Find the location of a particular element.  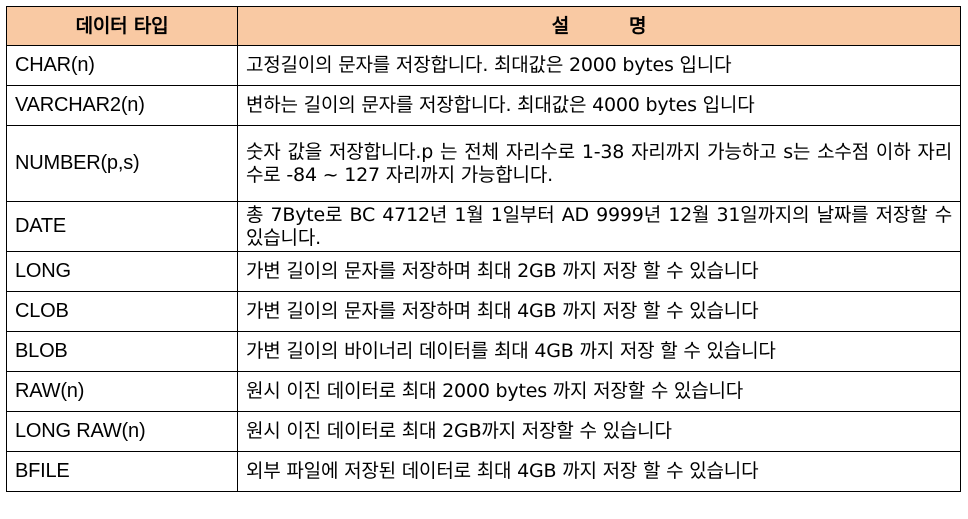

type-cell: CHAR(n) is located at coordinates (122, 65).